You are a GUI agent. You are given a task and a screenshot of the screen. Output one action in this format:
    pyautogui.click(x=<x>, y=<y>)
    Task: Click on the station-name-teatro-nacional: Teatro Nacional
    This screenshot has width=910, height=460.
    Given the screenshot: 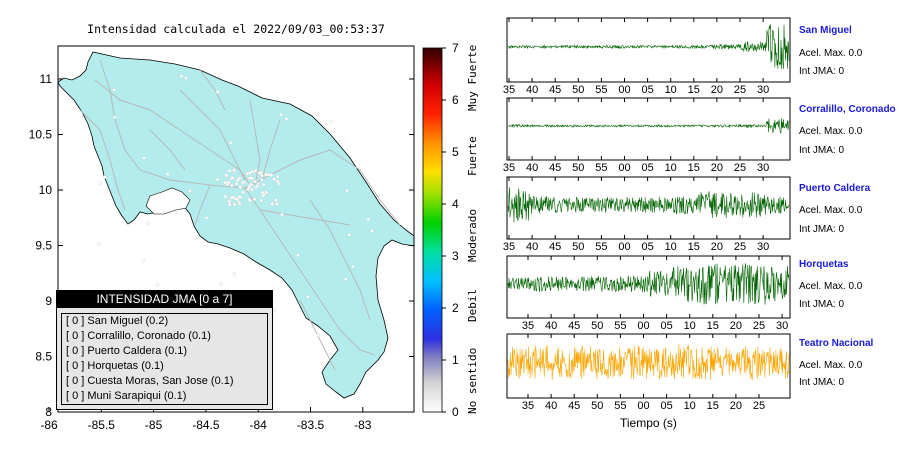 What is the action you would take?
    pyautogui.click(x=836, y=343)
    